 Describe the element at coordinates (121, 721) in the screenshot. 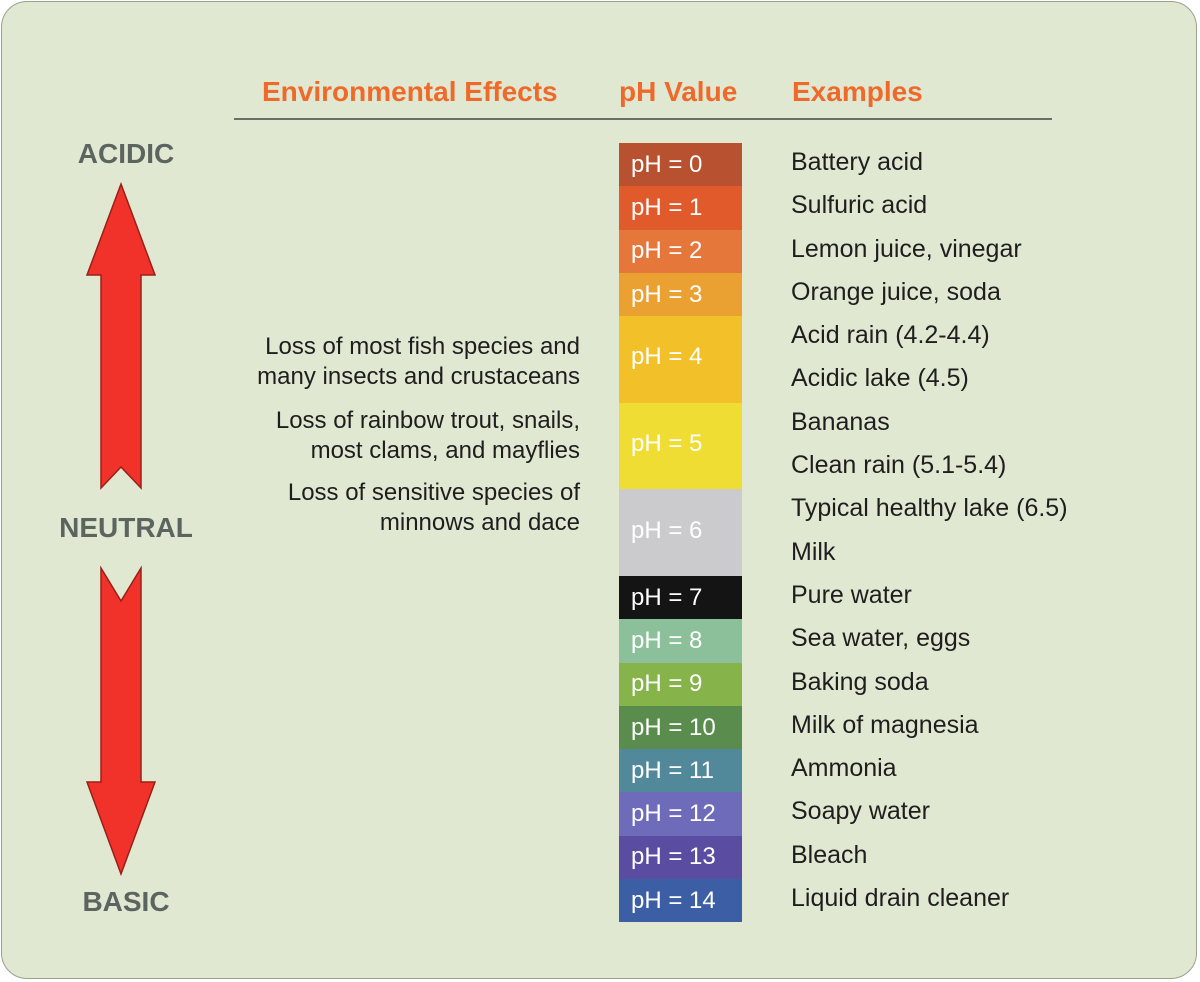

I see `down-arrow-icon` at that location.